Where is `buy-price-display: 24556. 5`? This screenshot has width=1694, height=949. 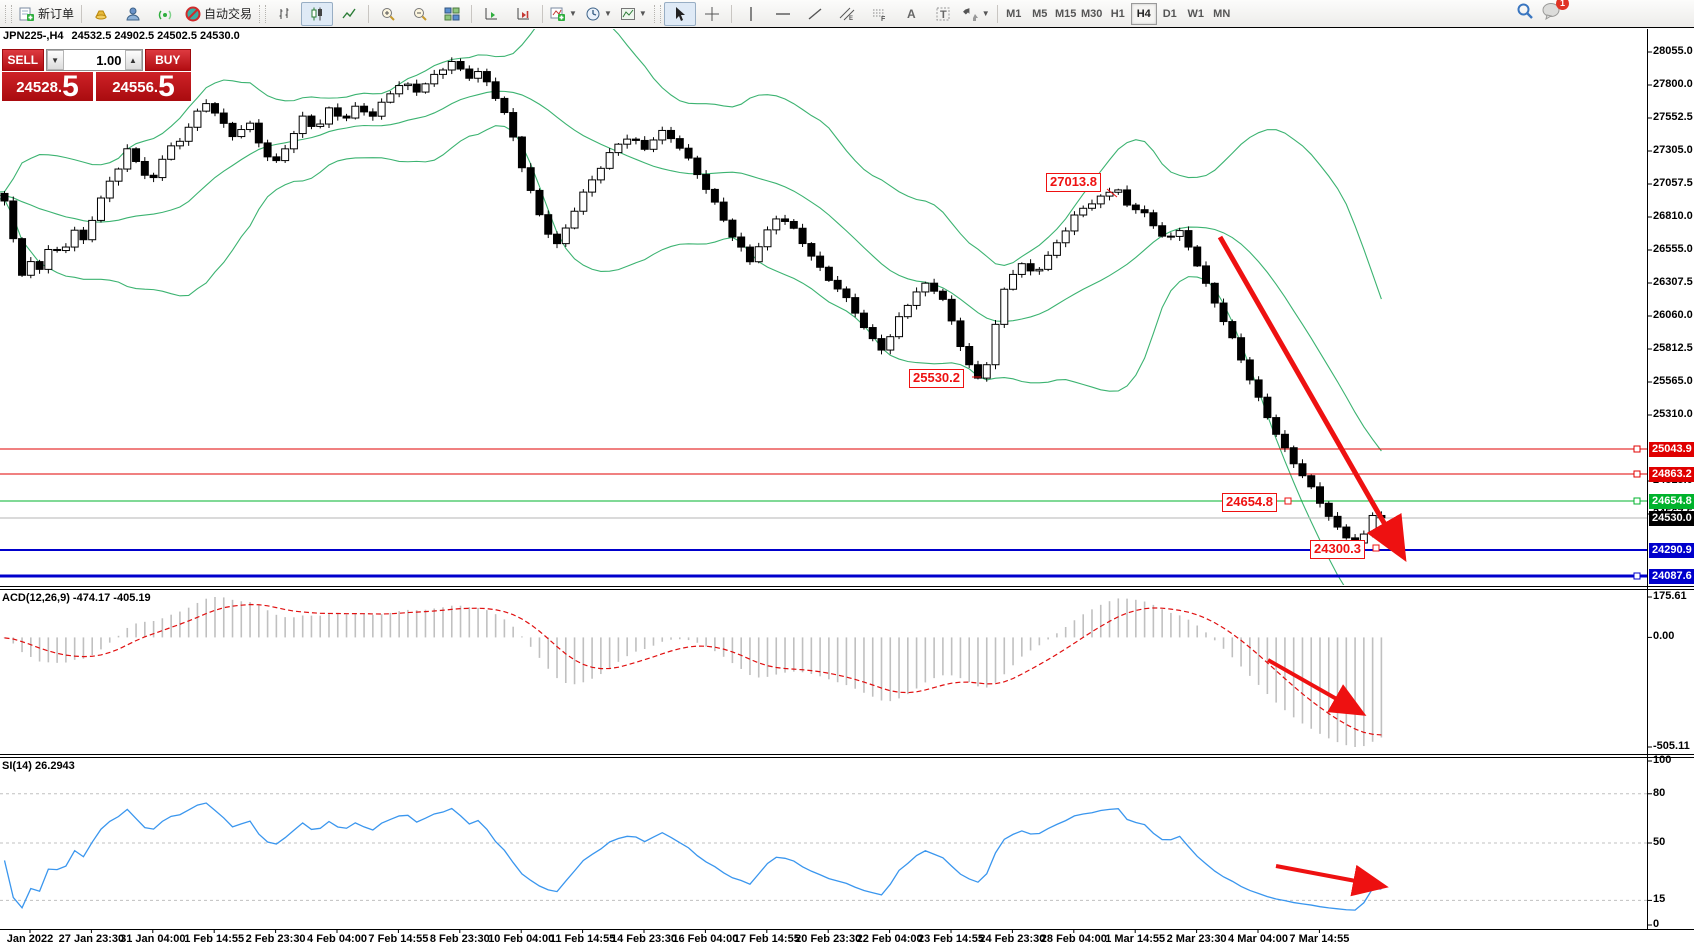 buy-price-display: 24556. 5 is located at coordinates (143, 87).